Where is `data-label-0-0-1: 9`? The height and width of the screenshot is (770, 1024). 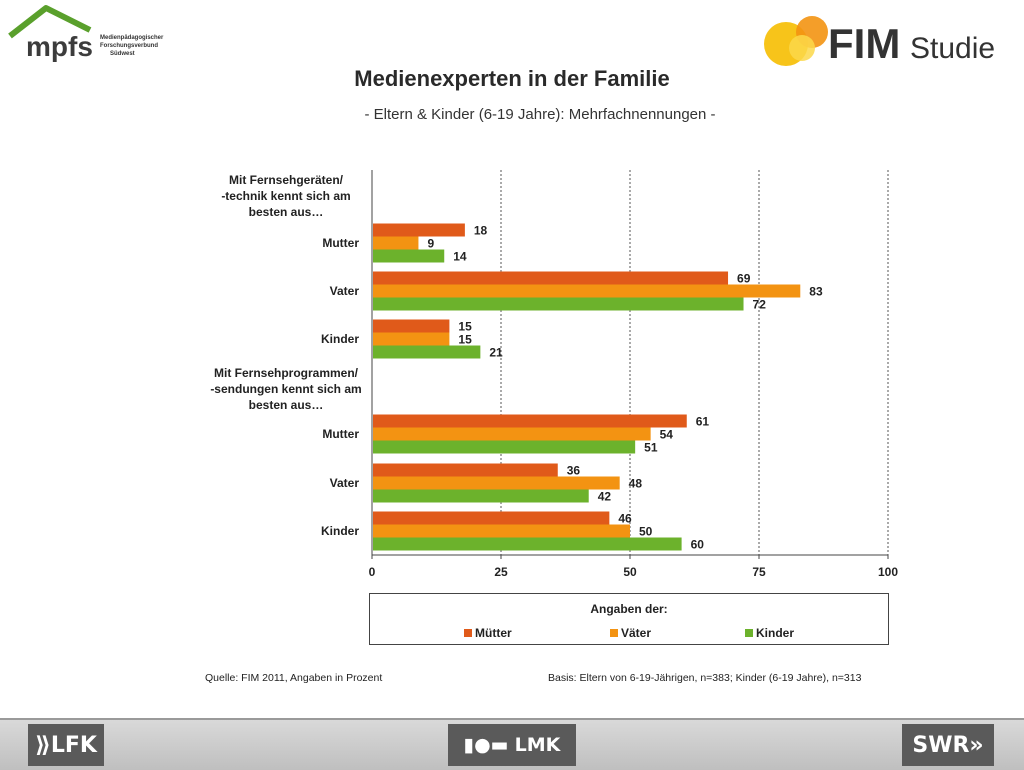
data-label-0-0-1: 9 is located at coordinates (430, 244).